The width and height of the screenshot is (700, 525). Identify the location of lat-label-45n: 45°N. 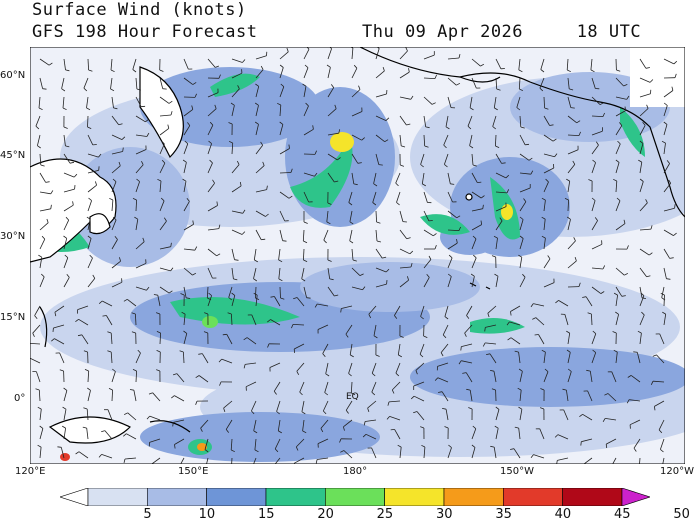
(13, 155).